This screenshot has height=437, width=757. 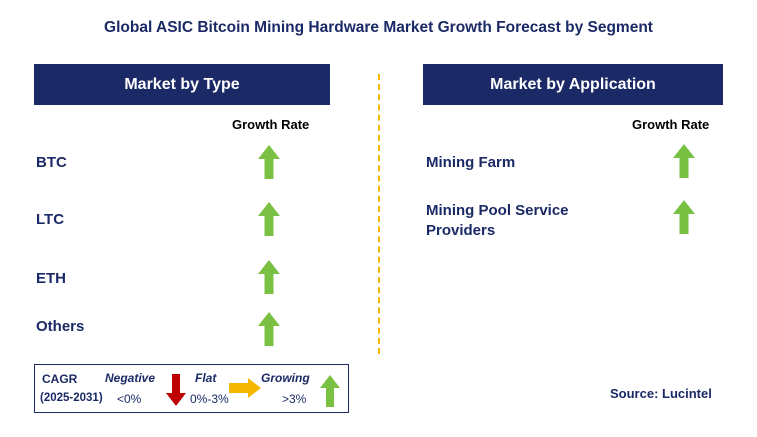 I want to click on legend-growing-range: >3%, so click(x=294, y=399).